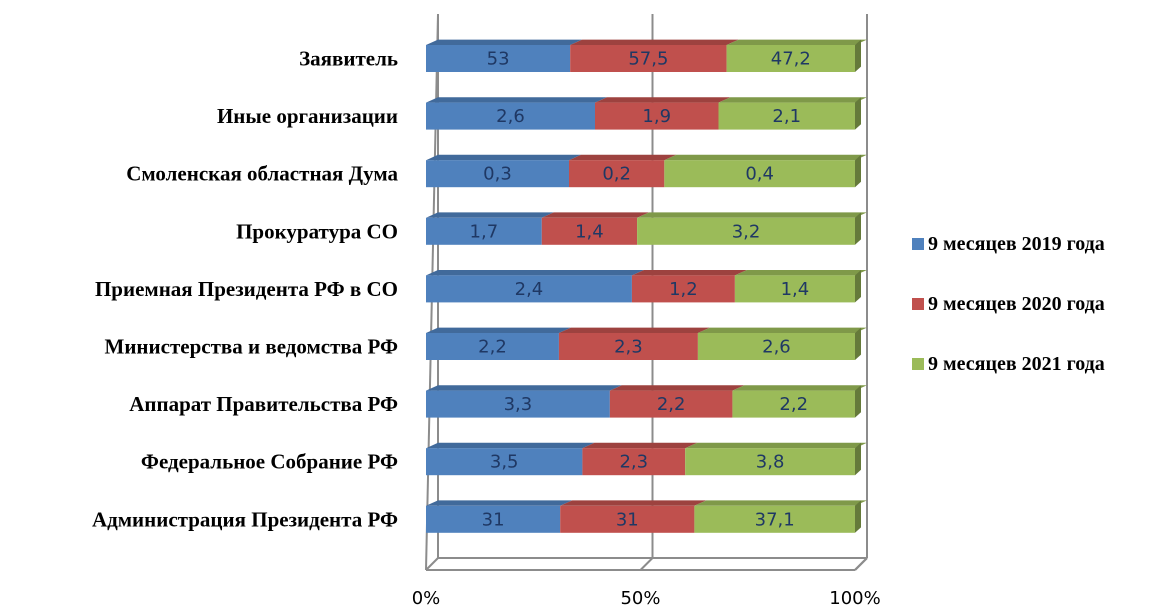  I want to click on data-label: 1,2, so click(683, 289).